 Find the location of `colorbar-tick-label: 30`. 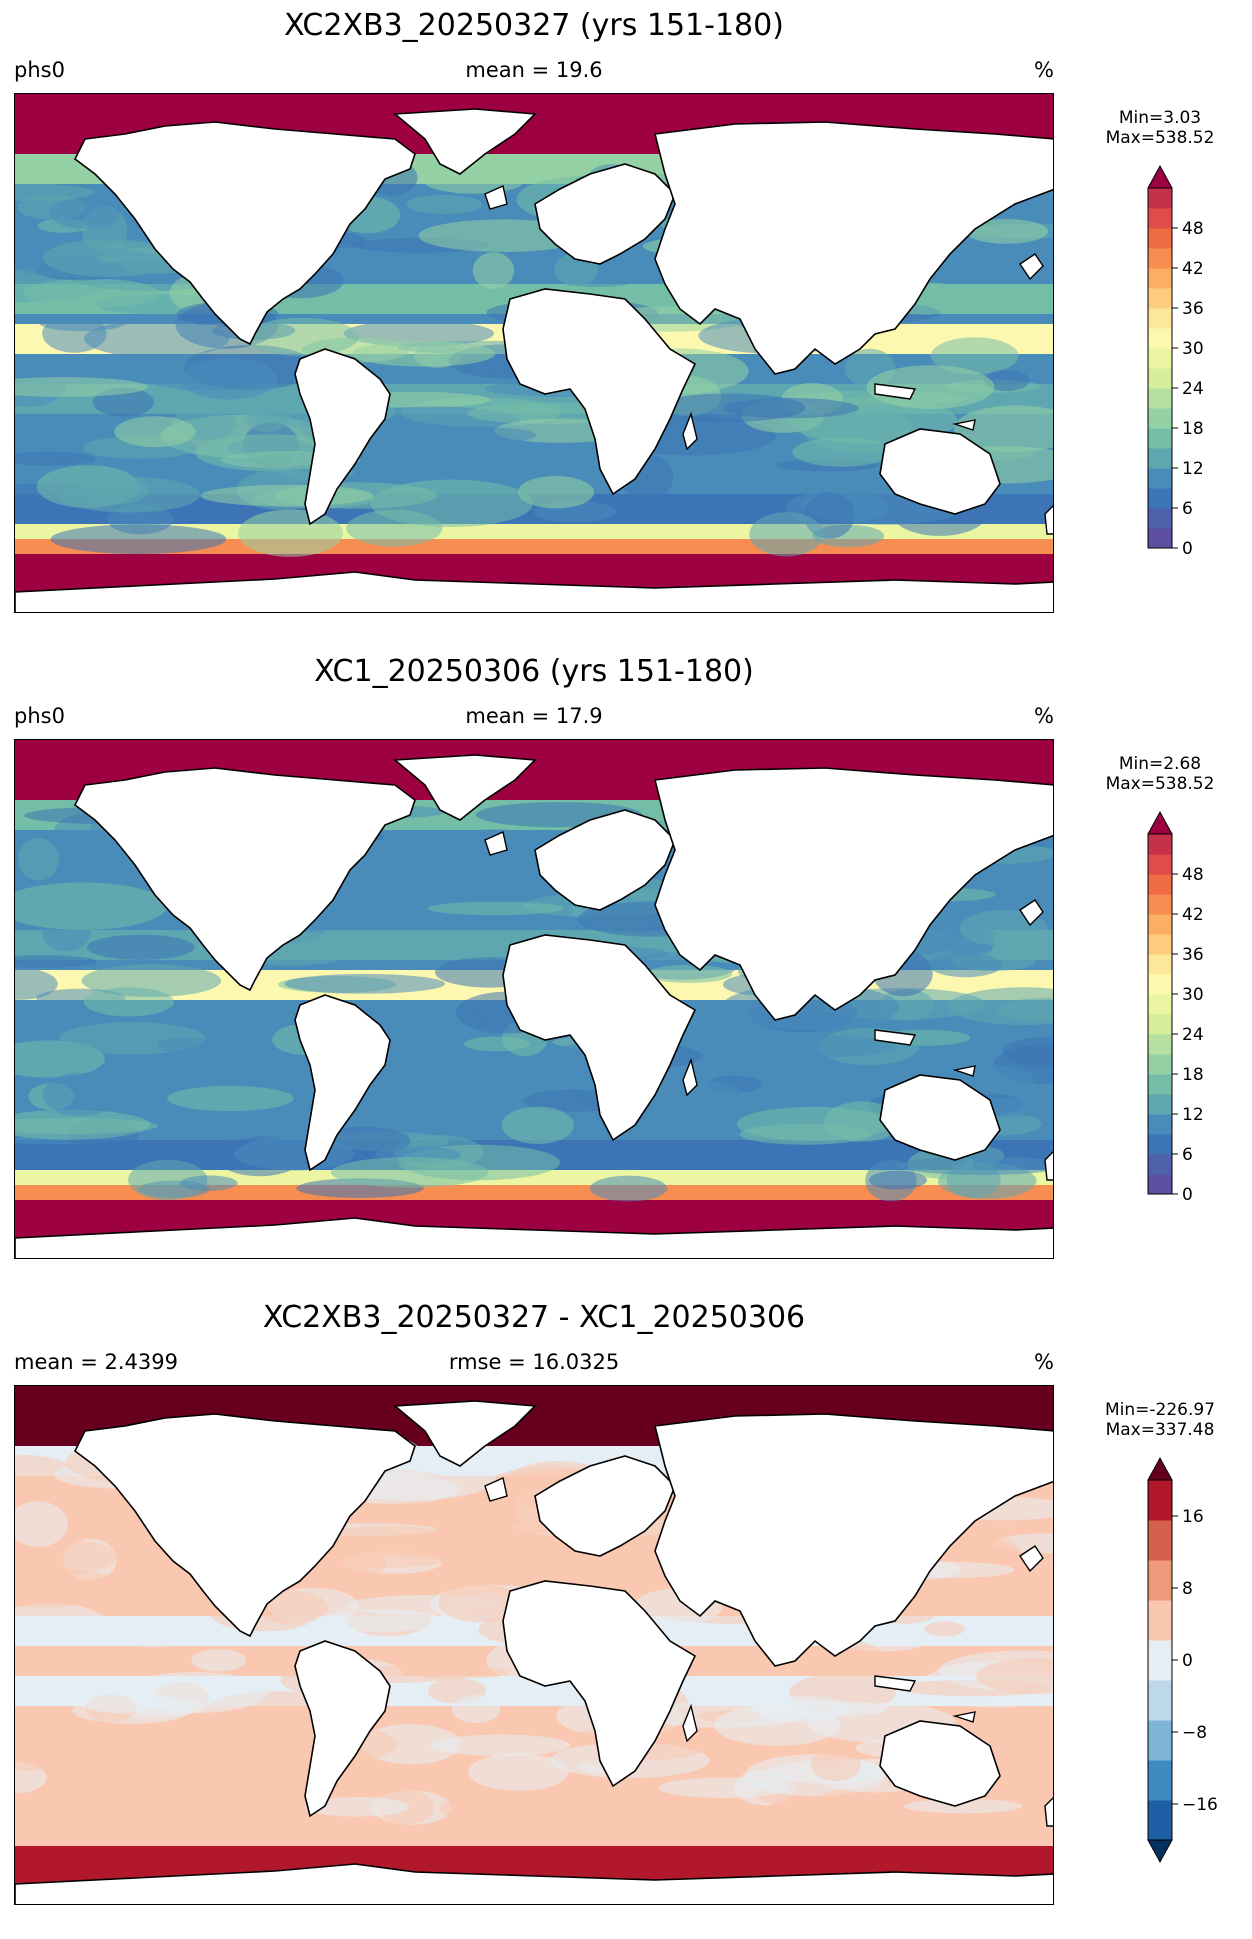

colorbar-tick-label: 30 is located at coordinates (1193, 349).